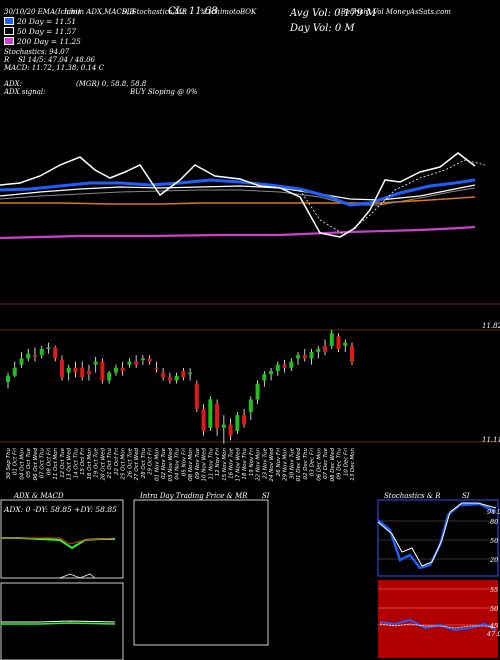 The width and height of the screenshot is (500, 660). Describe the element at coordinates (346, 462) in the screenshot. I see `date-label: 10 Dec Fri` at that location.